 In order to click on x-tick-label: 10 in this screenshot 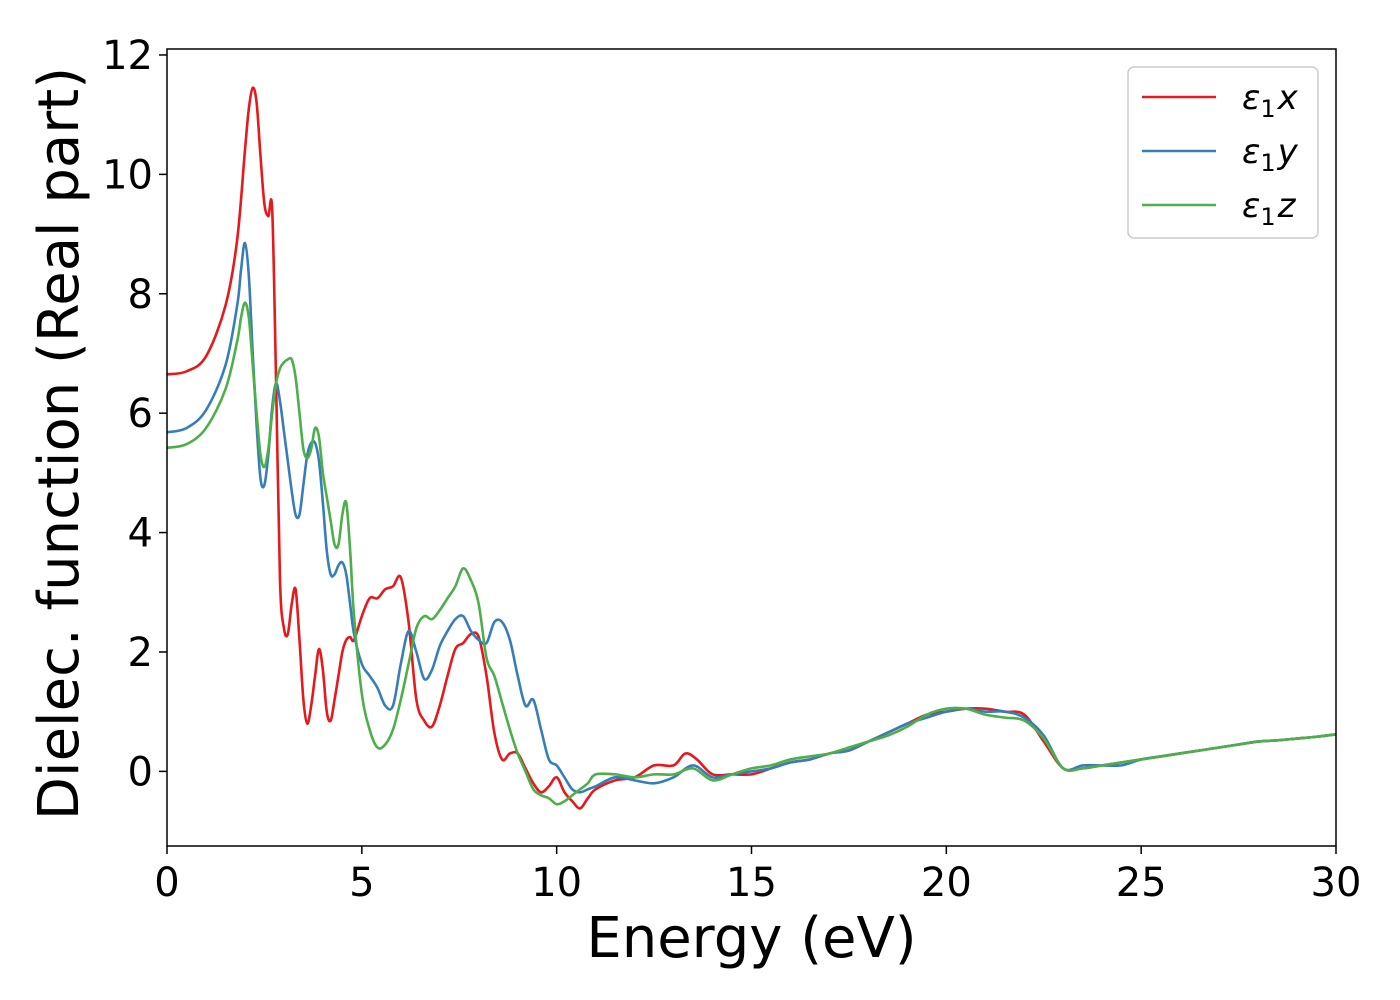, I will do `click(556, 883)`.